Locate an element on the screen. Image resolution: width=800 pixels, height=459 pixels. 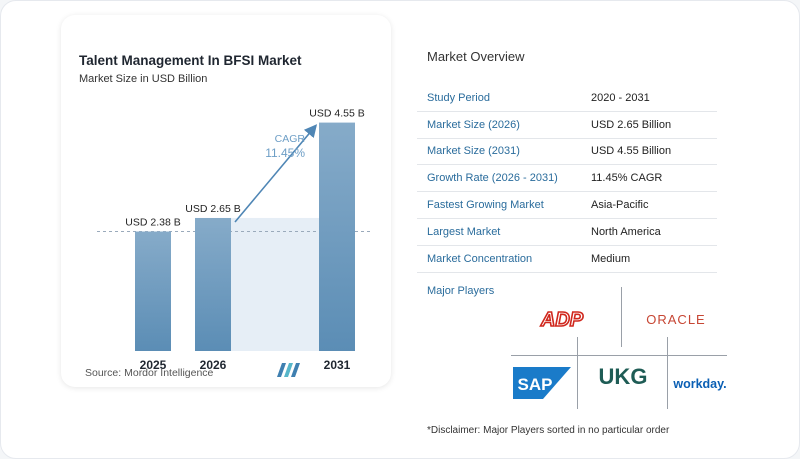
ukg-logo: UKG is located at coordinates (623, 377).